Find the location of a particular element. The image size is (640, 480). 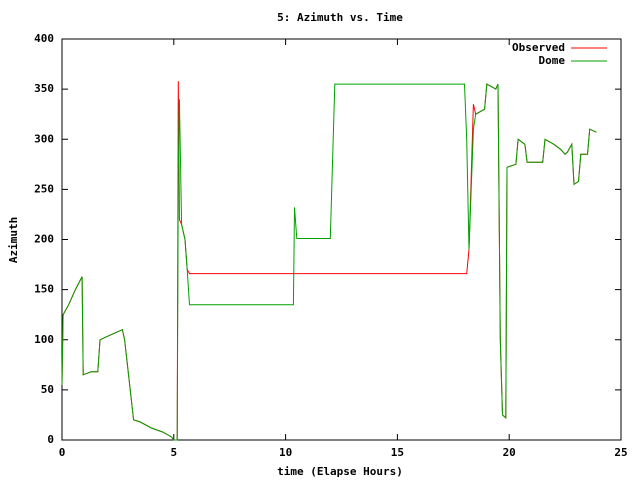

legend-label: Dome is located at coordinates (552, 60).